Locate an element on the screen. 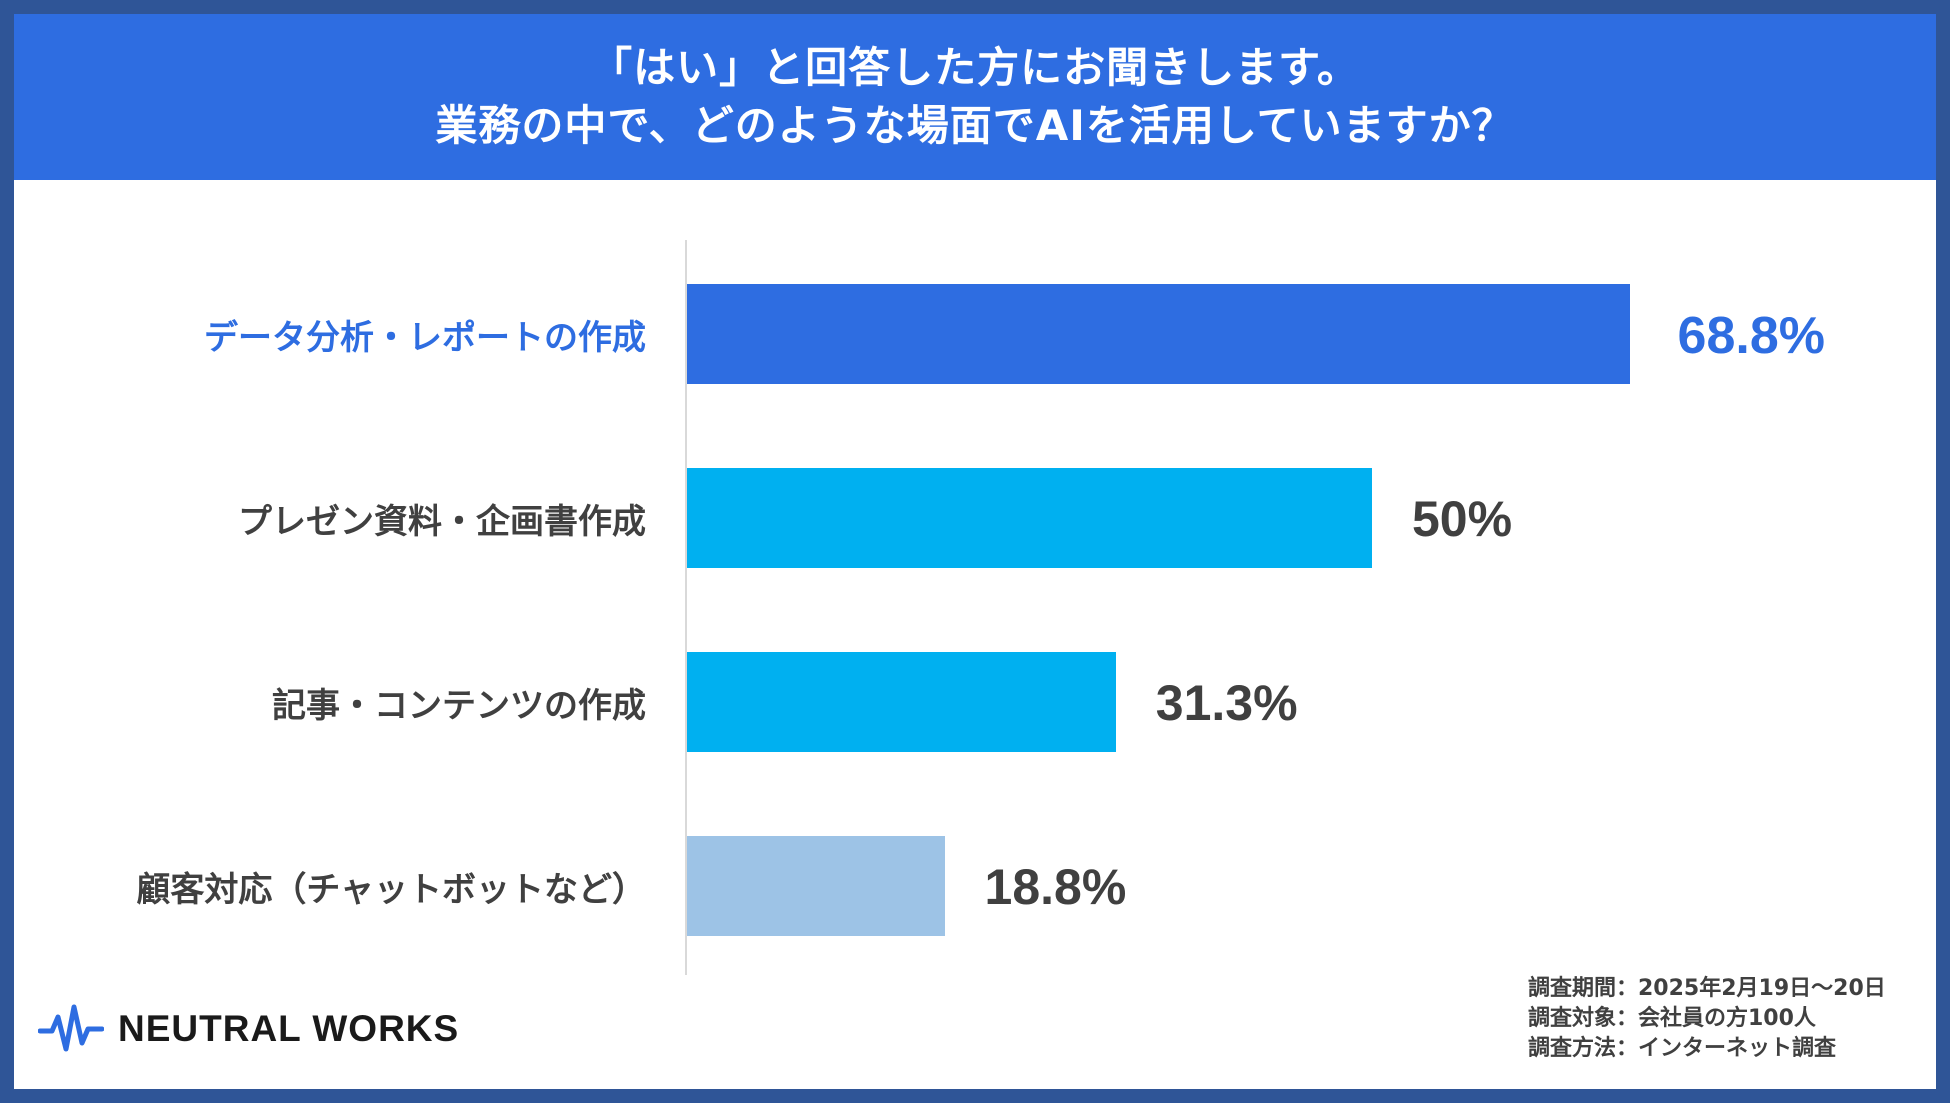 The height and width of the screenshot is (1103, 1950). value-label: 68.8% is located at coordinates (1751, 336).